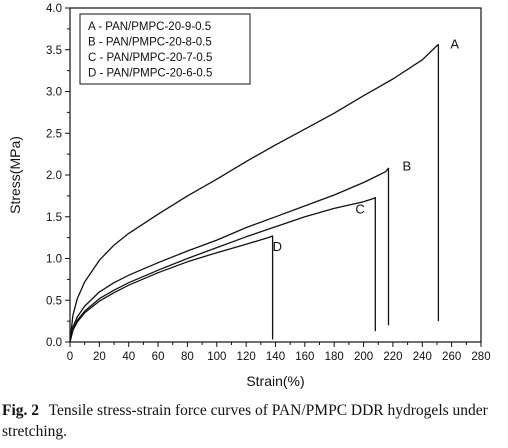  I want to click on legend-box, so click(165, 49).